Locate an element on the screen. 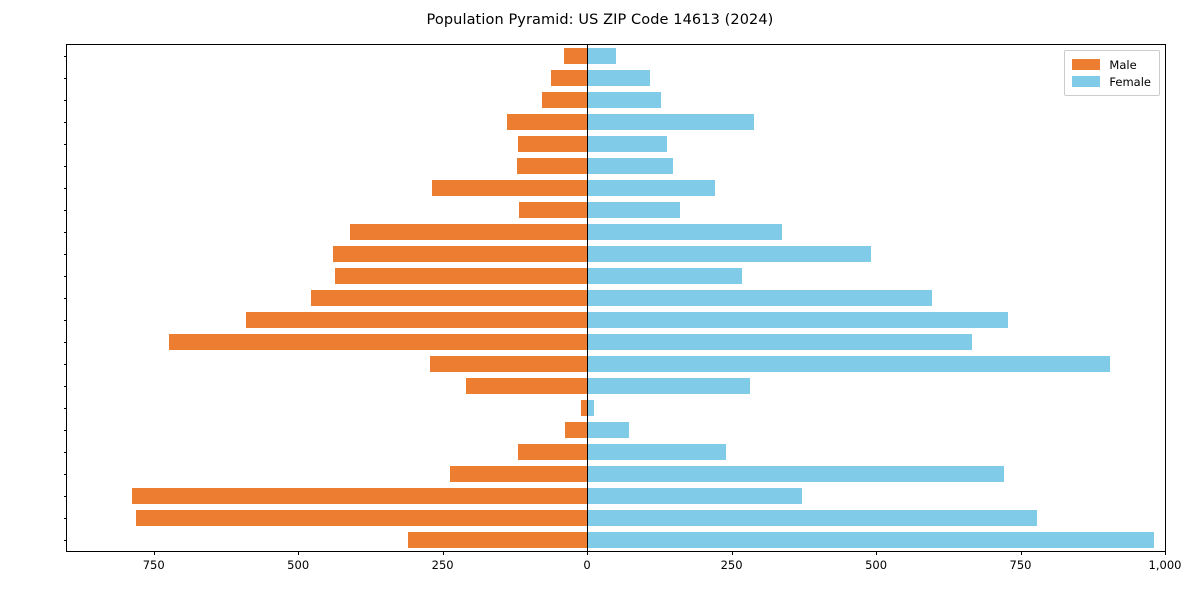 The height and width of the screenshot is (600, 1200). legend-swatch-female is located at coordinates (1086, 81).